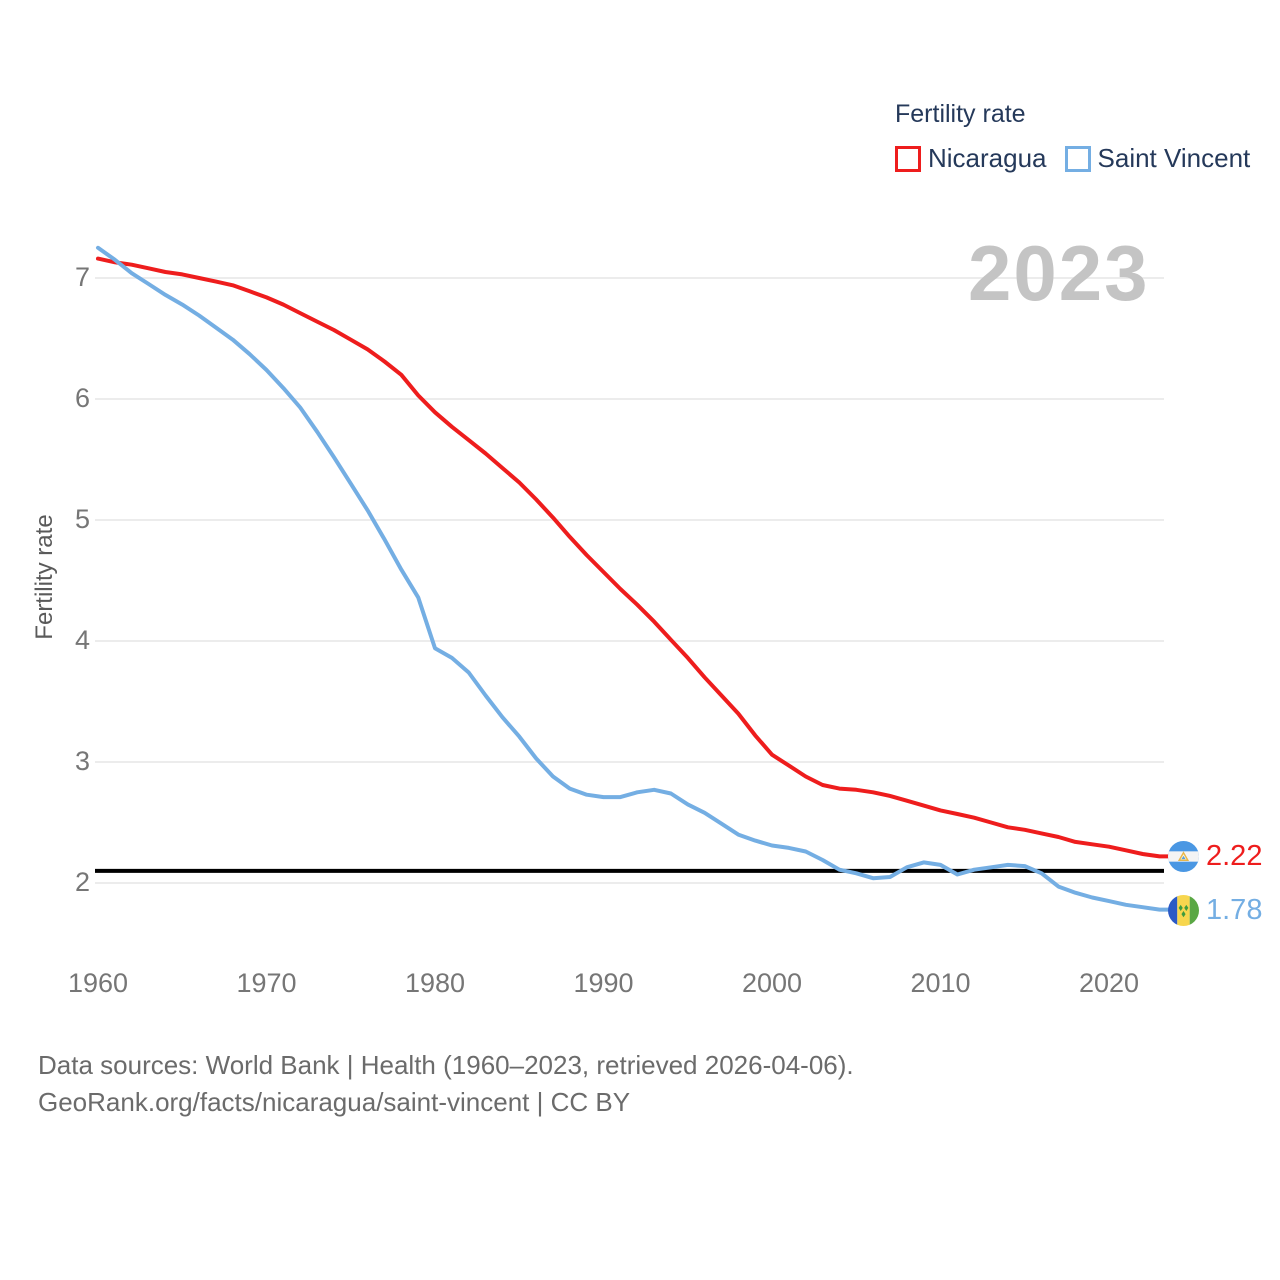 The image size is (1280, 1280). What do you see at coordinates (82, 882) in the screenshot?
I see `y-tick-label: 2` at bounding box center [82, 882].